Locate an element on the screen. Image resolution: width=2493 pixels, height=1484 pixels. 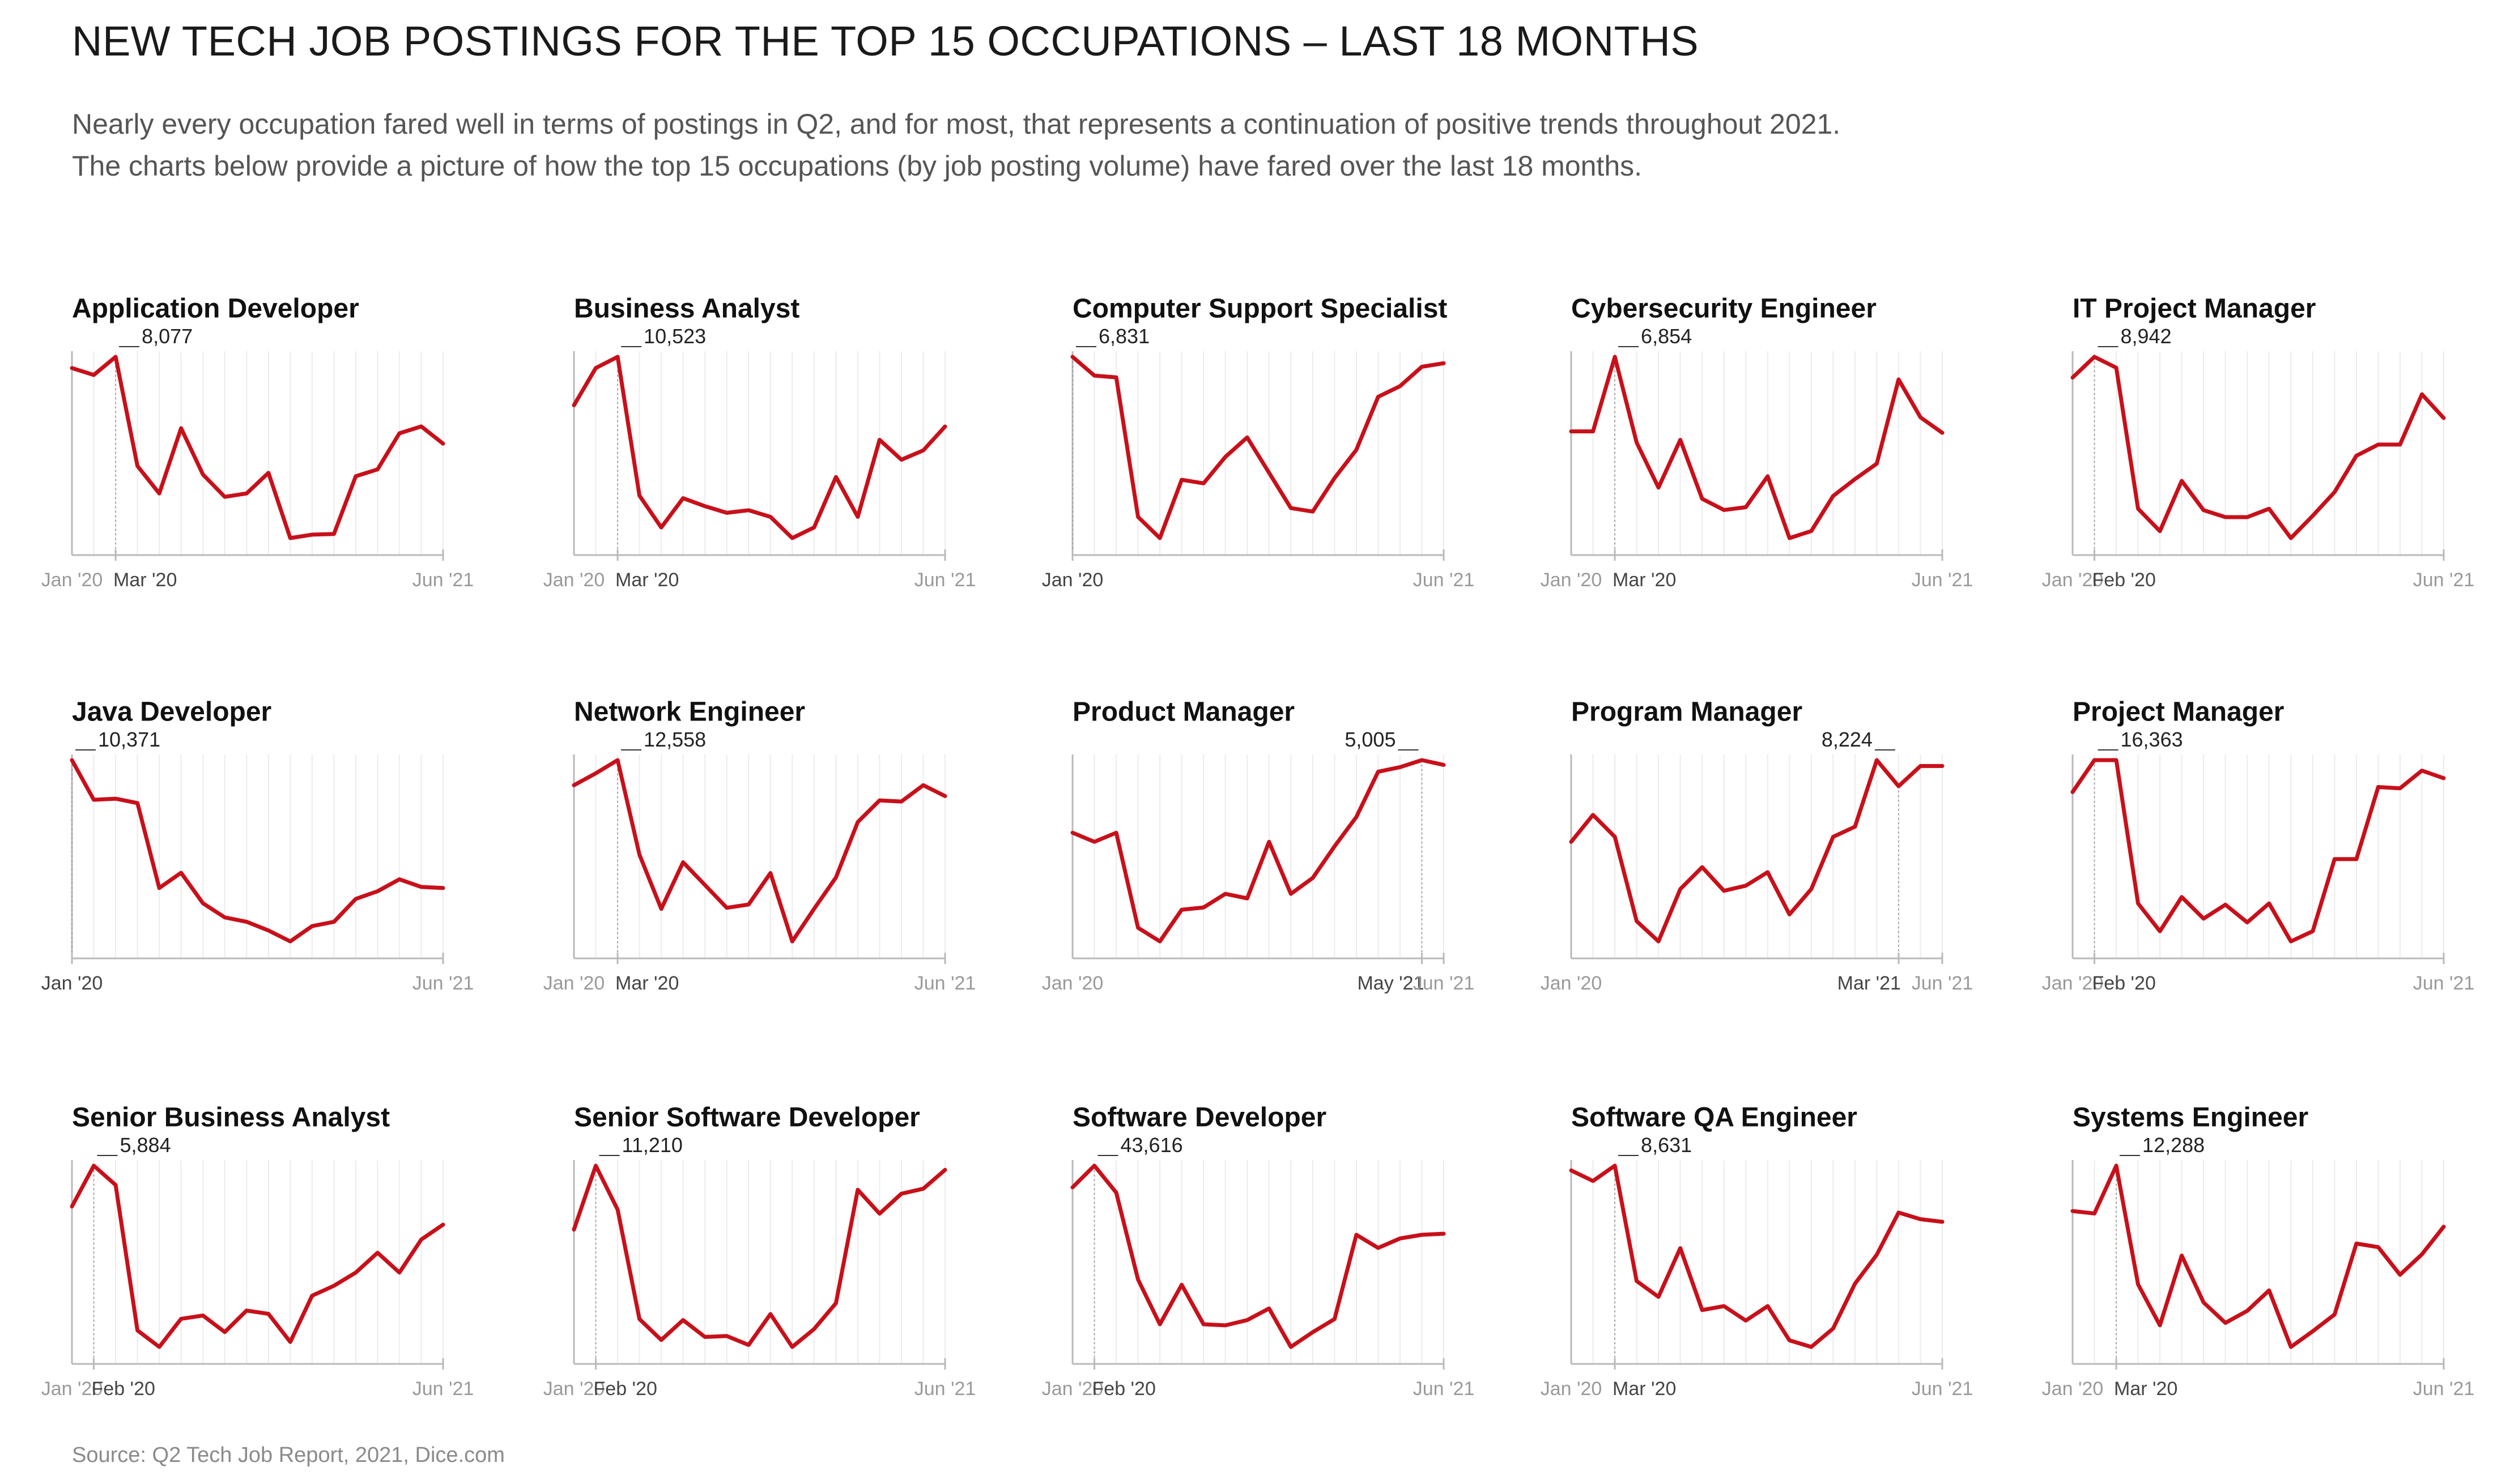
series-line-software-developer is located at coordinates (1258, 1256).